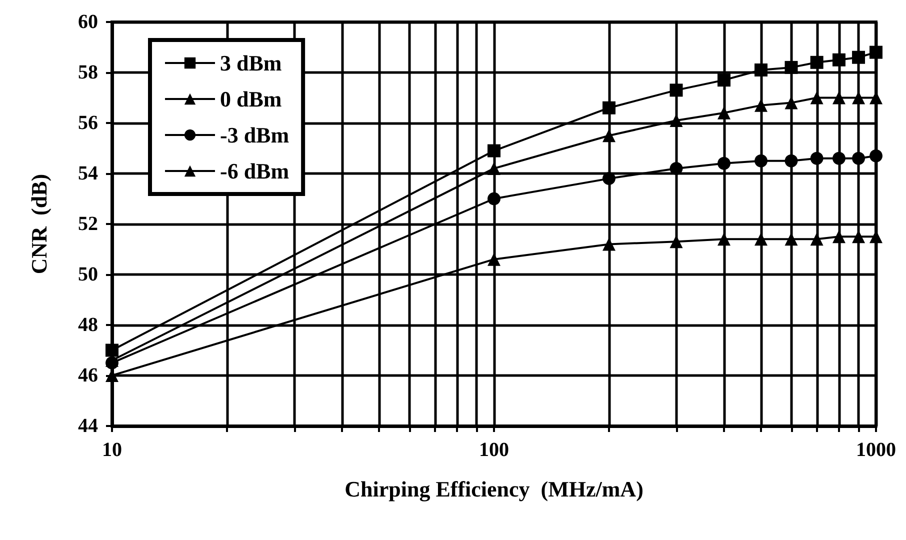  I want to click on y-tick-label: 46, so click(88, 375).